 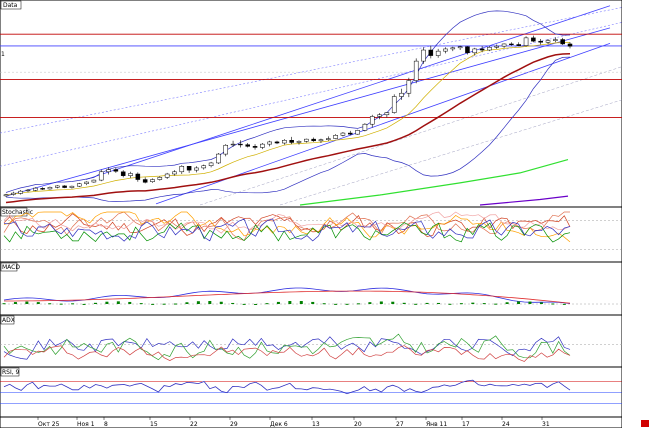 I want to click on macd-signal-line, so click(x=287, y=297).